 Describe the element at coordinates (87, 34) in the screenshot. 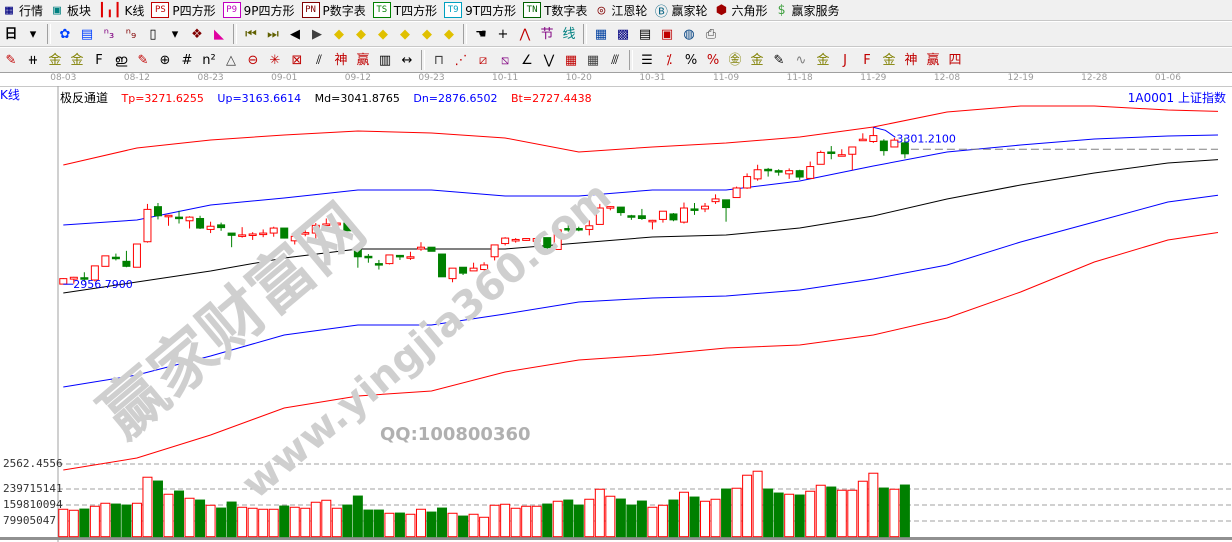

I see `notes-icon: ▤` at that location.